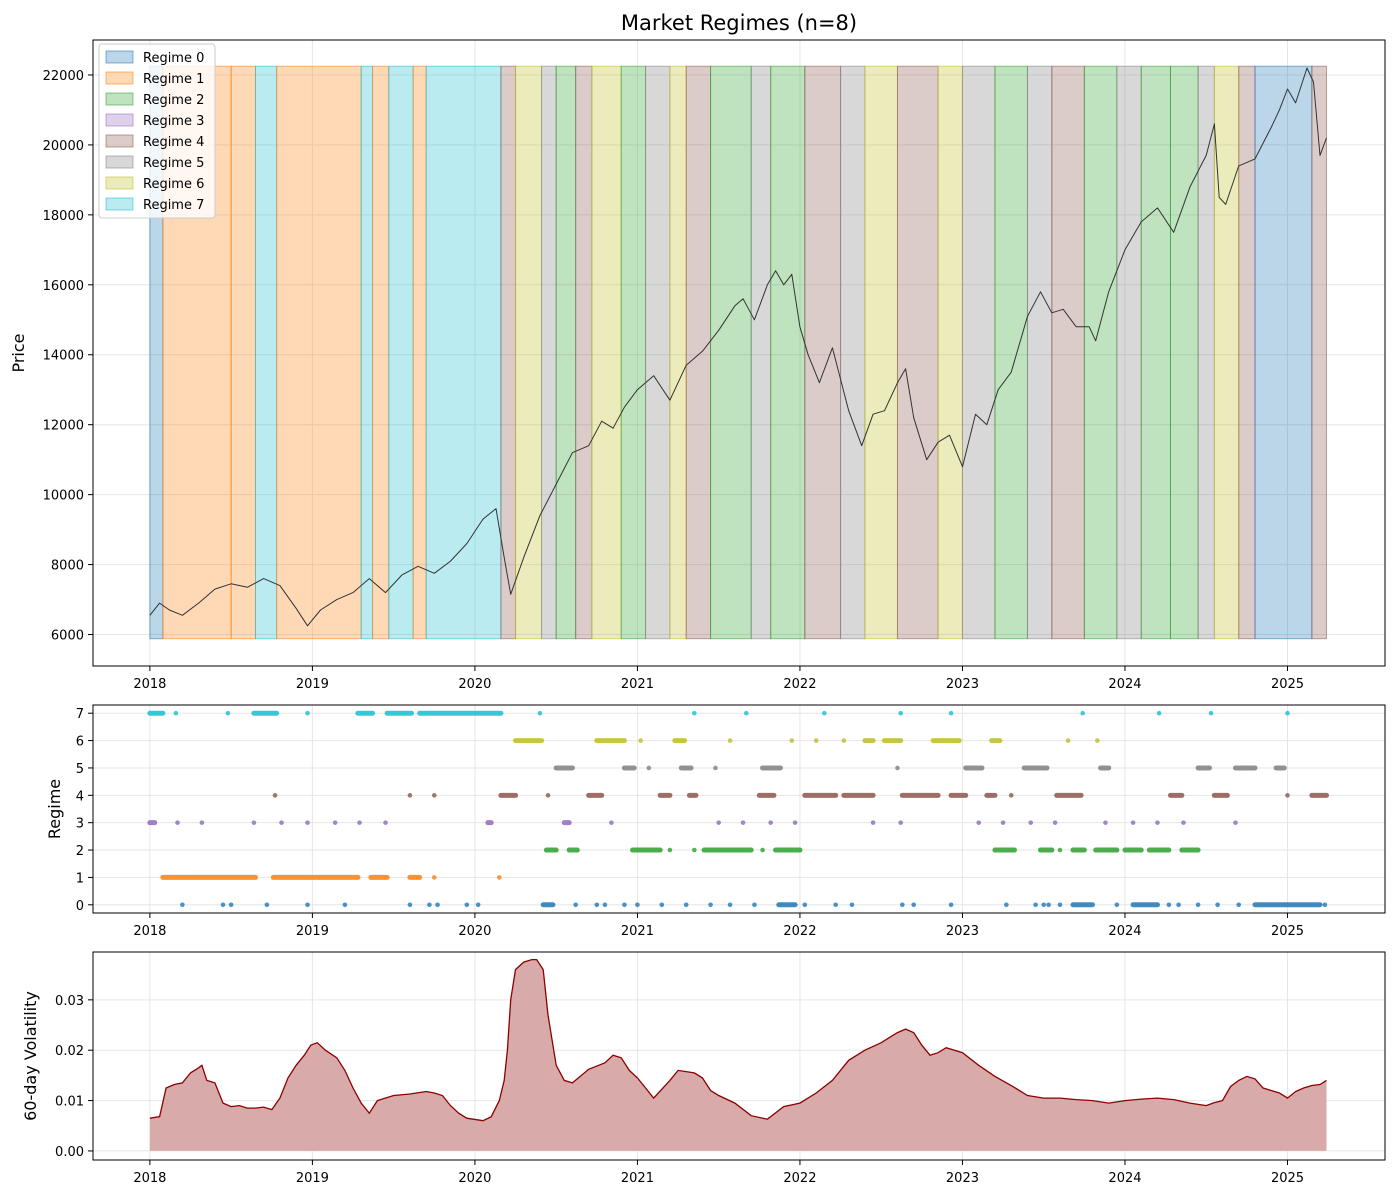 Image resolution: width=1400 pixels, height=1200 pixels. What do you see at coordinates (30, 1056) in the screenshot?
I see `y-axis-label: 60-day Volatility` at bounding box center [30, 1056].